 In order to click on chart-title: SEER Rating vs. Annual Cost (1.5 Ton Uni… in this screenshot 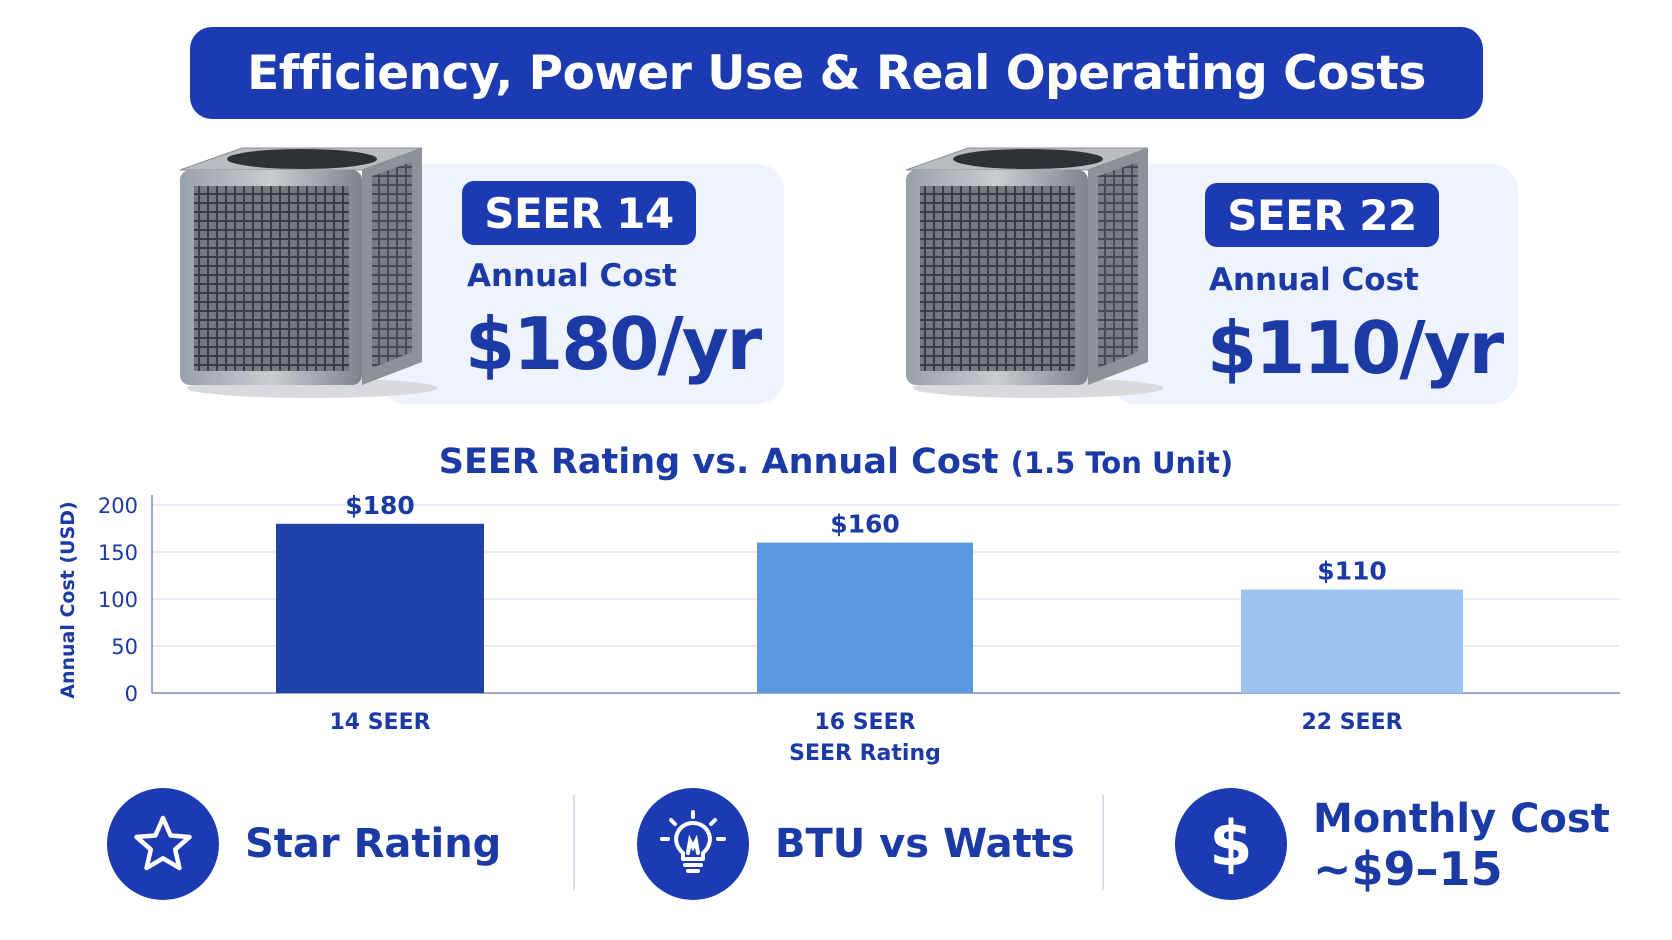, I will do `click(836, 462)`.